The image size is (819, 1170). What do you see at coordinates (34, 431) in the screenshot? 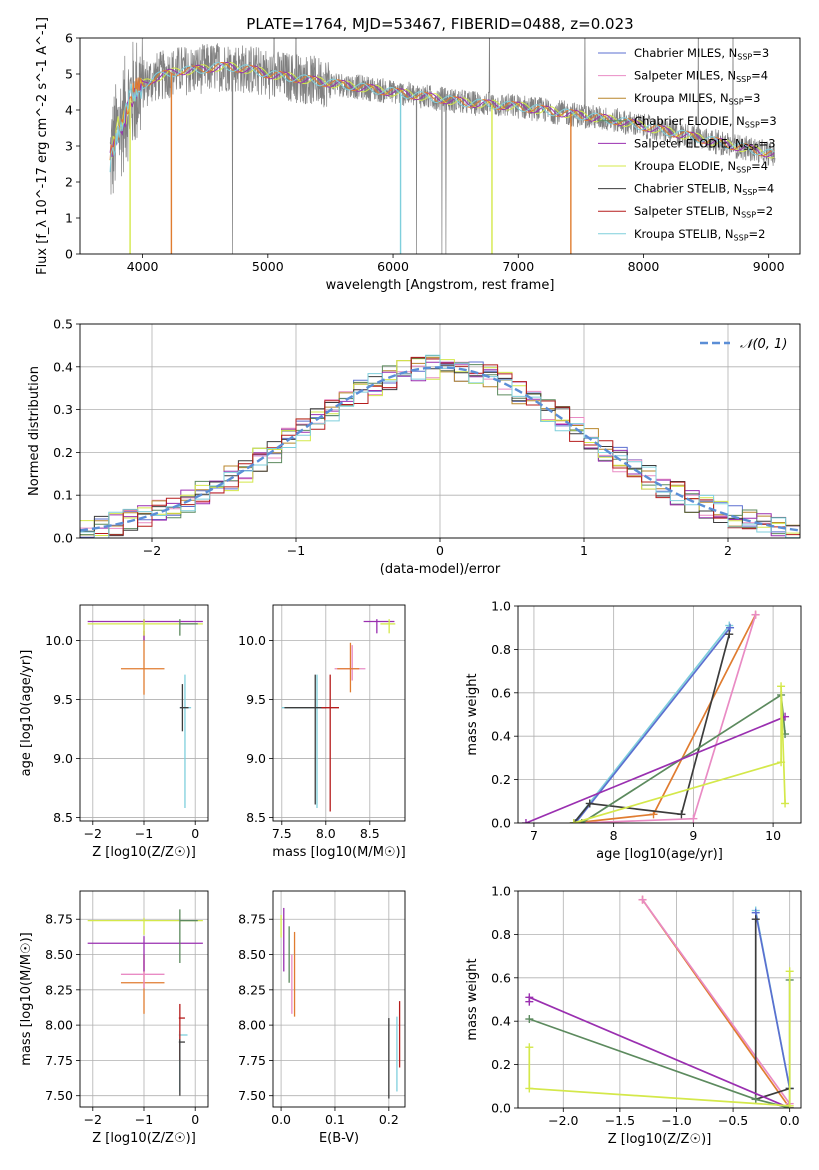
I see `y-axis-label: Normed distribution` at bounding box center [34, 431].